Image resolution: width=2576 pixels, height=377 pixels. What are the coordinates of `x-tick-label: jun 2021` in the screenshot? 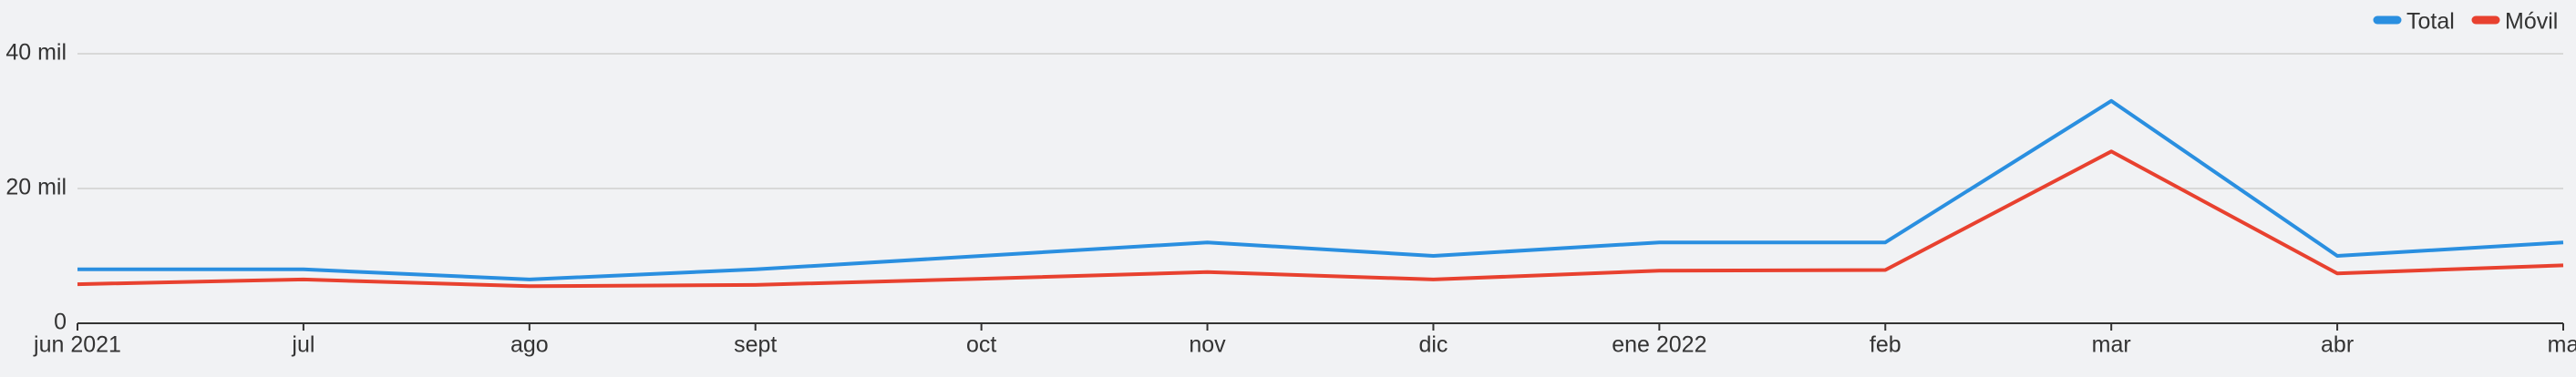 It's located at (77, 345).